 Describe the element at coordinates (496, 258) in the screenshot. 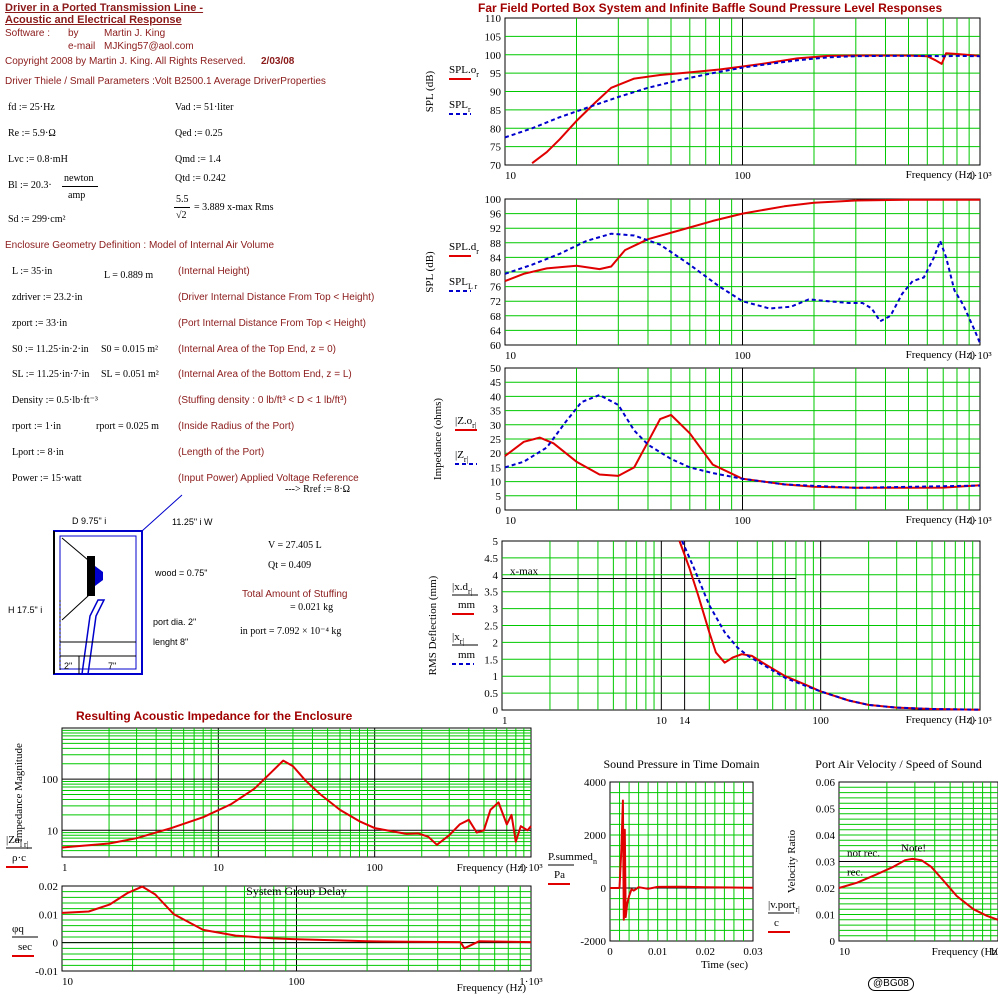

I see `y-tick-label: 84` at that location.